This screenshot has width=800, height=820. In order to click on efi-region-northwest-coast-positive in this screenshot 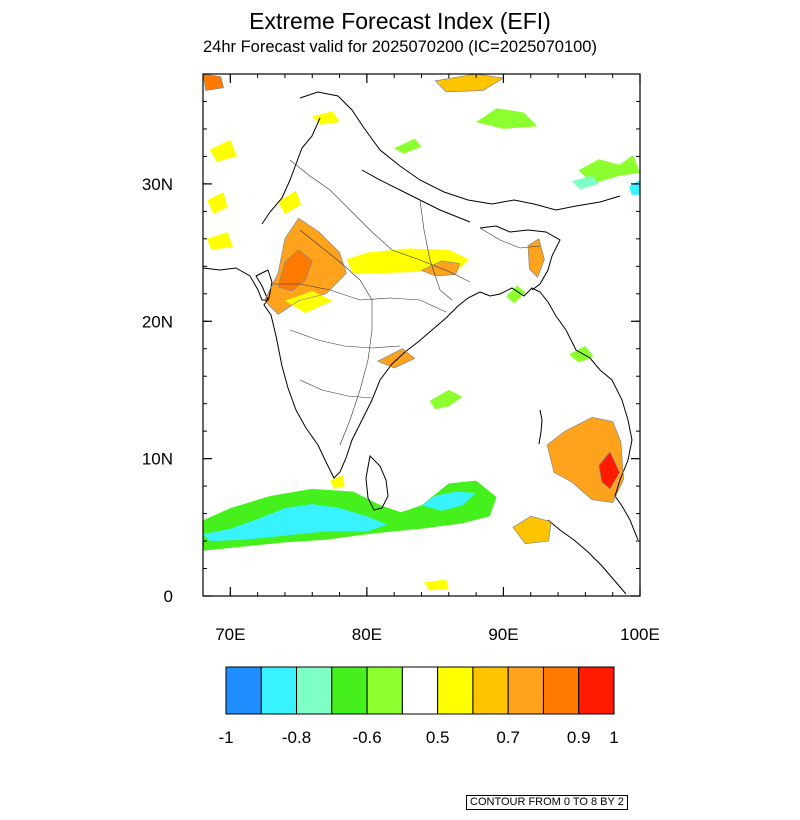, I will do `click(217, 203)`.